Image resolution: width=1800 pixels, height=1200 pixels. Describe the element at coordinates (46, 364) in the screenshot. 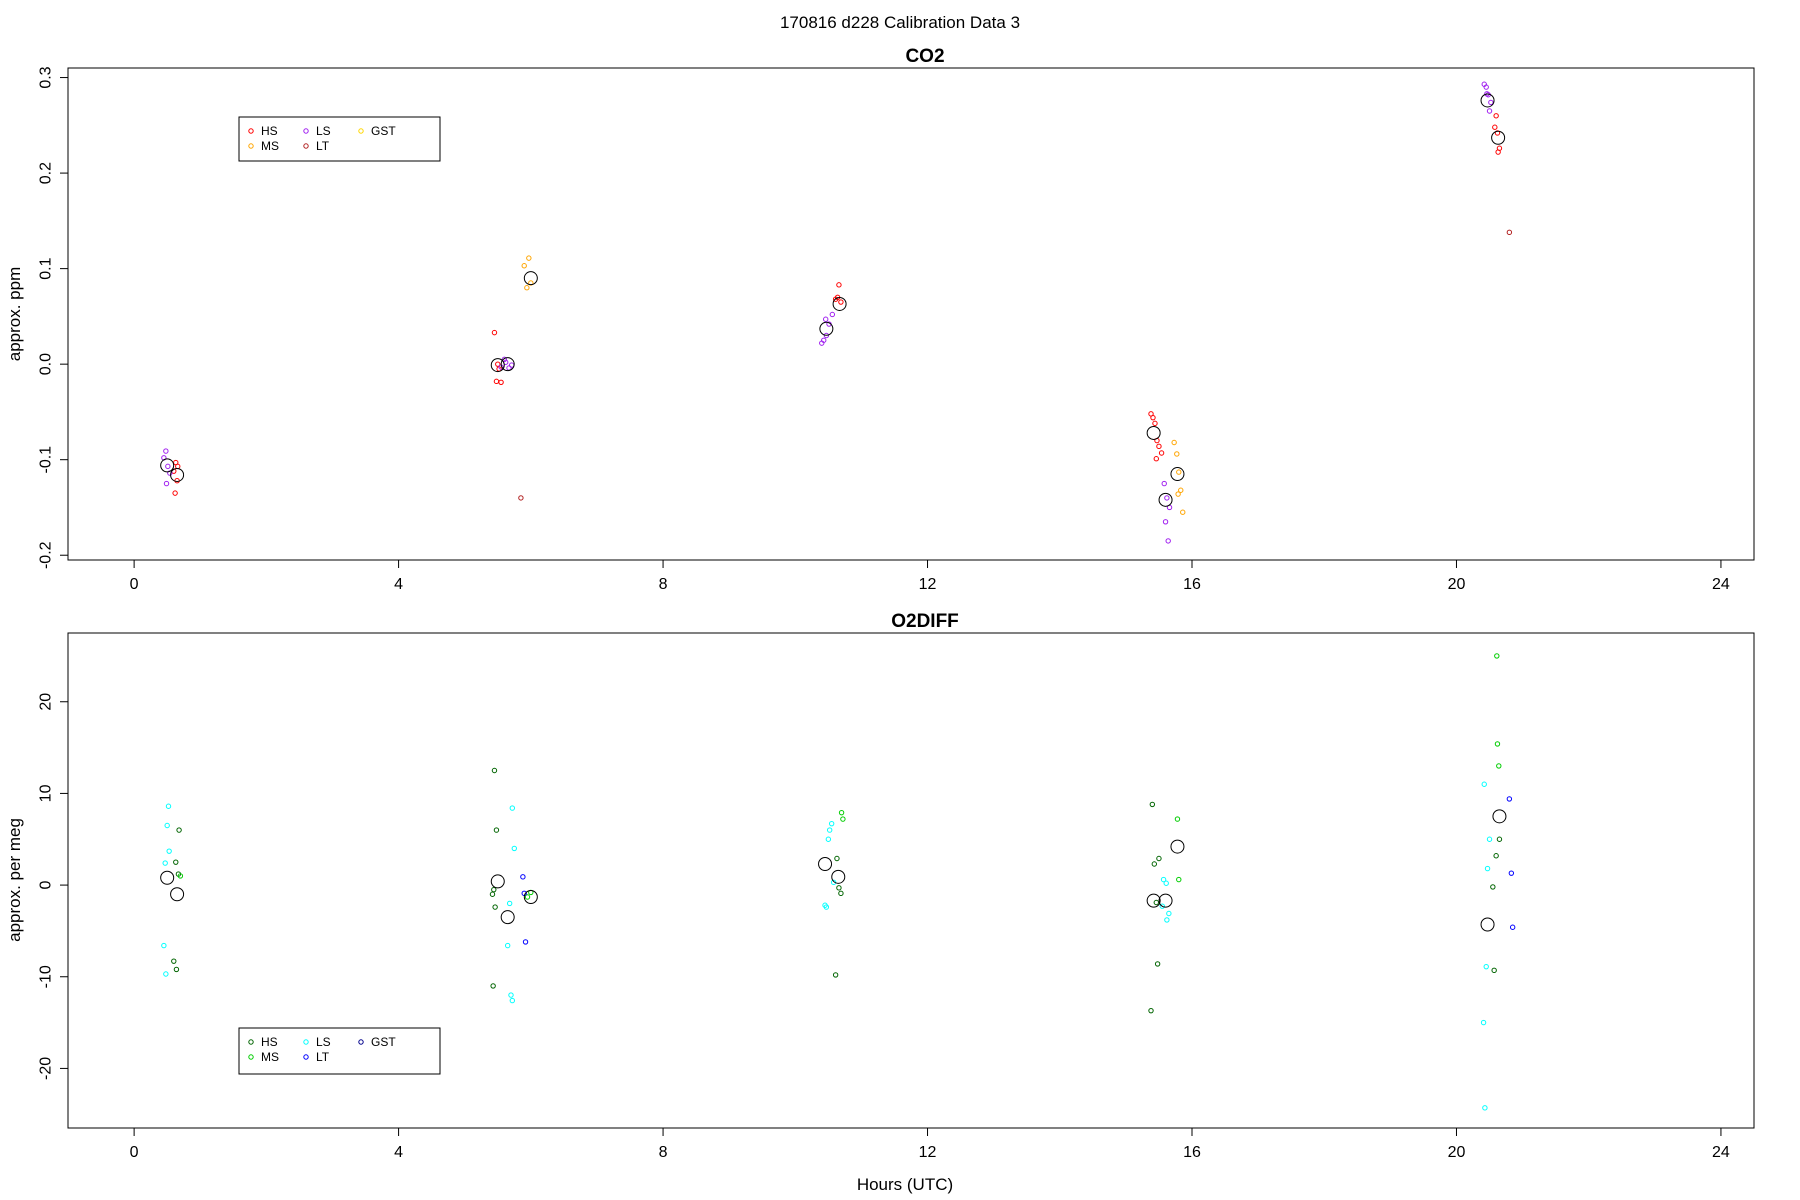

I see `co2-y-tick-label: 0.0` at that location.